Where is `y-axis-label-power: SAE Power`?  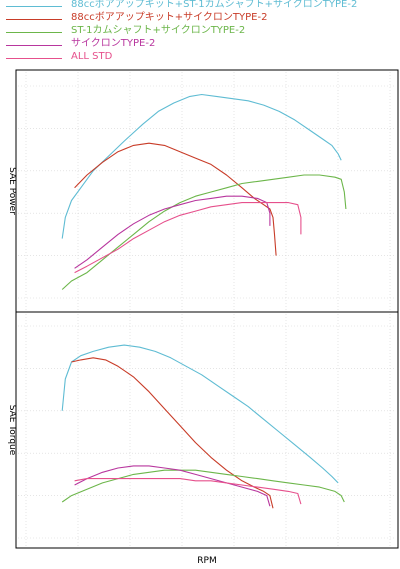 y-axis-label-power: SAE Power is located at coordinates (12, 191).